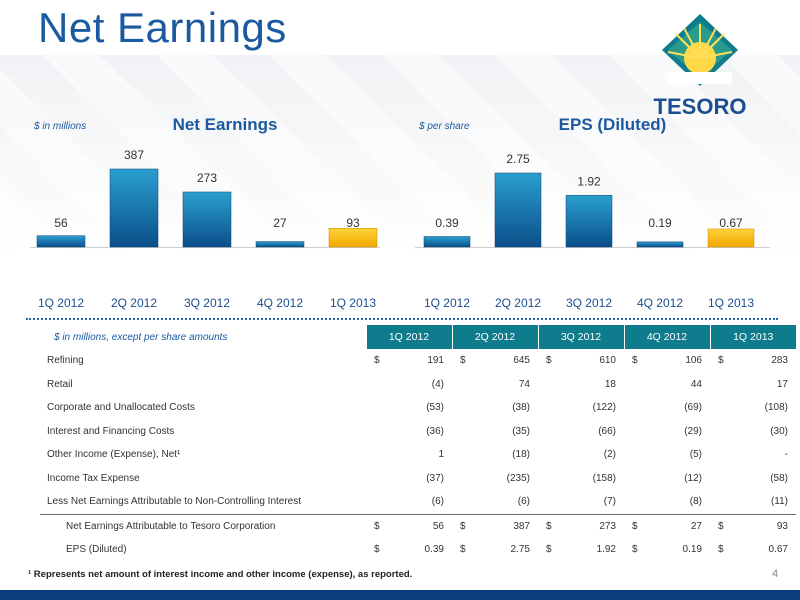 This screenshot has width=800, height=600. I want to click on cell-value: 387, so click(505, 525).